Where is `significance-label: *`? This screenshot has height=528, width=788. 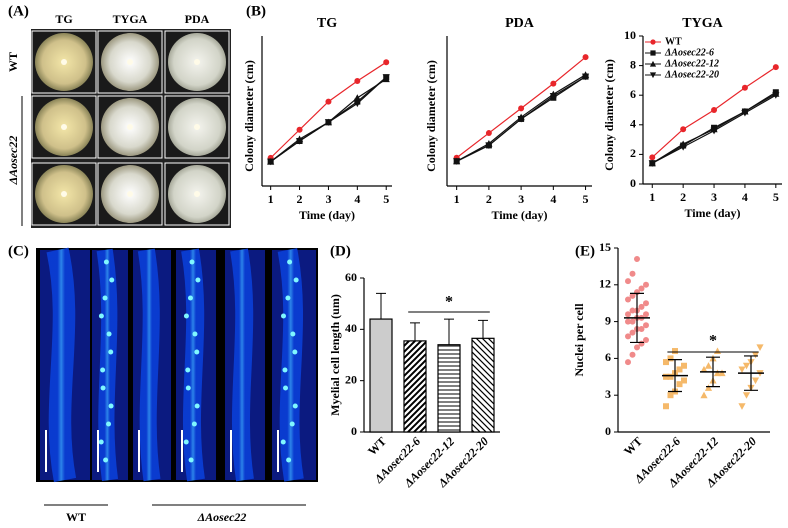
significance-label: * is located at coordinates (713, 341).